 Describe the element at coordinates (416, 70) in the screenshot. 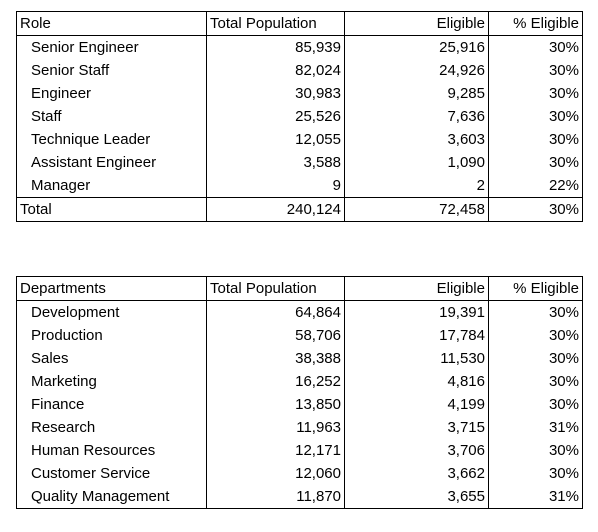

I see `eligible-value: 24,926` at that location.